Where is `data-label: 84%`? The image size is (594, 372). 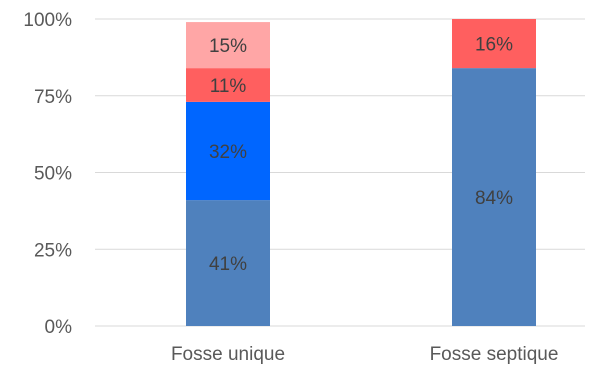
data-label: 84% is located at coordinates (494, 198).